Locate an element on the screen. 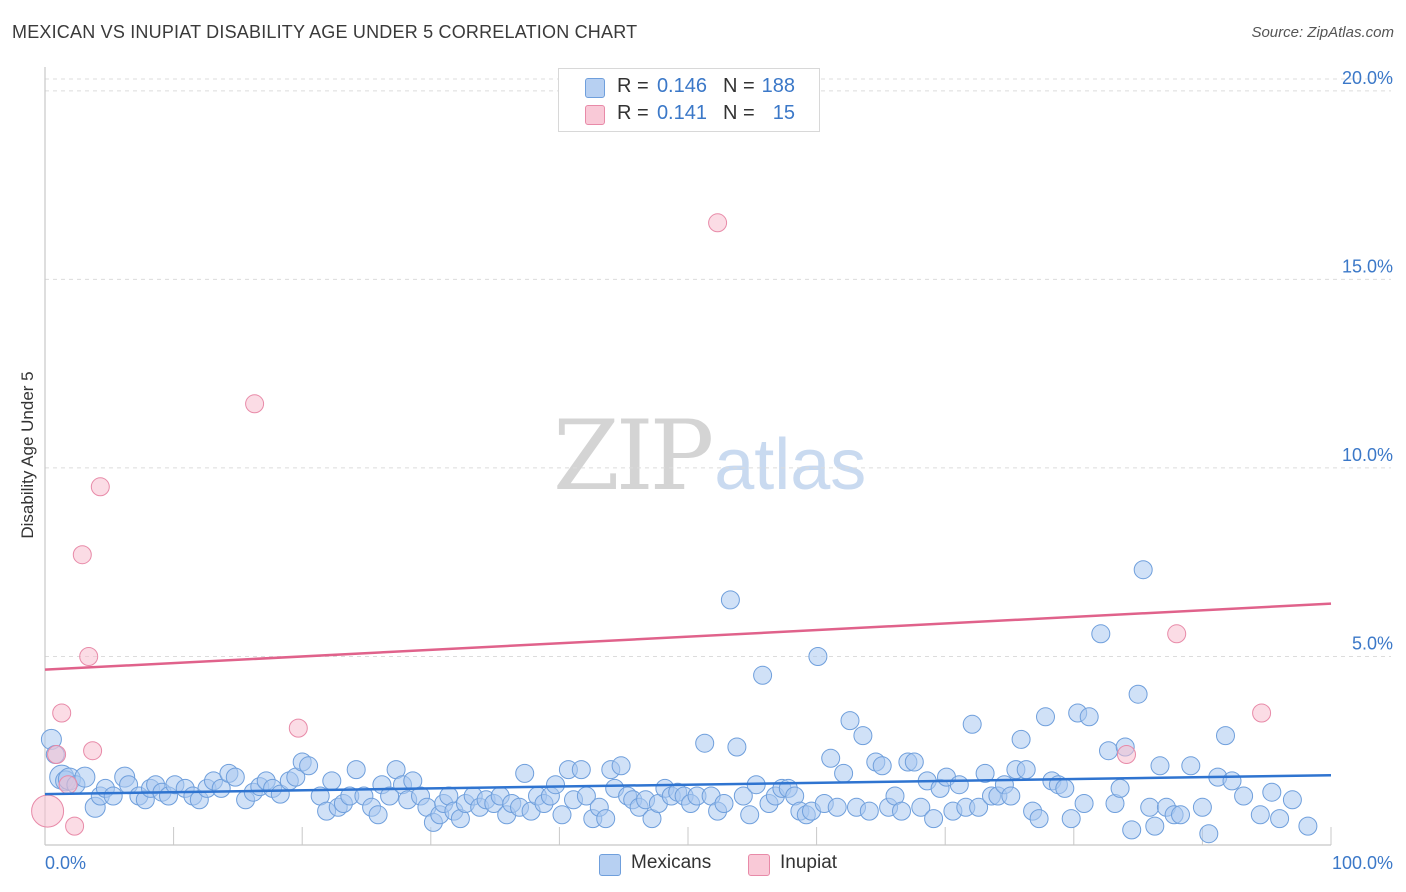 Image resolution: width=1406 pixels, height=892 pixels. legend-row-inupiat: R = 0.141 N = 15 is located at coordinates (689, 114).